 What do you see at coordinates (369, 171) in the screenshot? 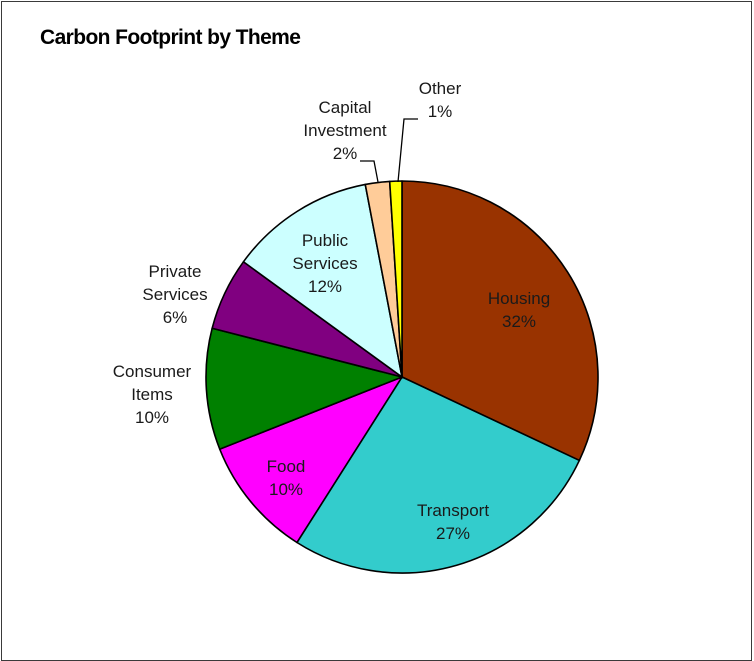
I see `leader-line-capital-investment` at bounding box center [369, 171].